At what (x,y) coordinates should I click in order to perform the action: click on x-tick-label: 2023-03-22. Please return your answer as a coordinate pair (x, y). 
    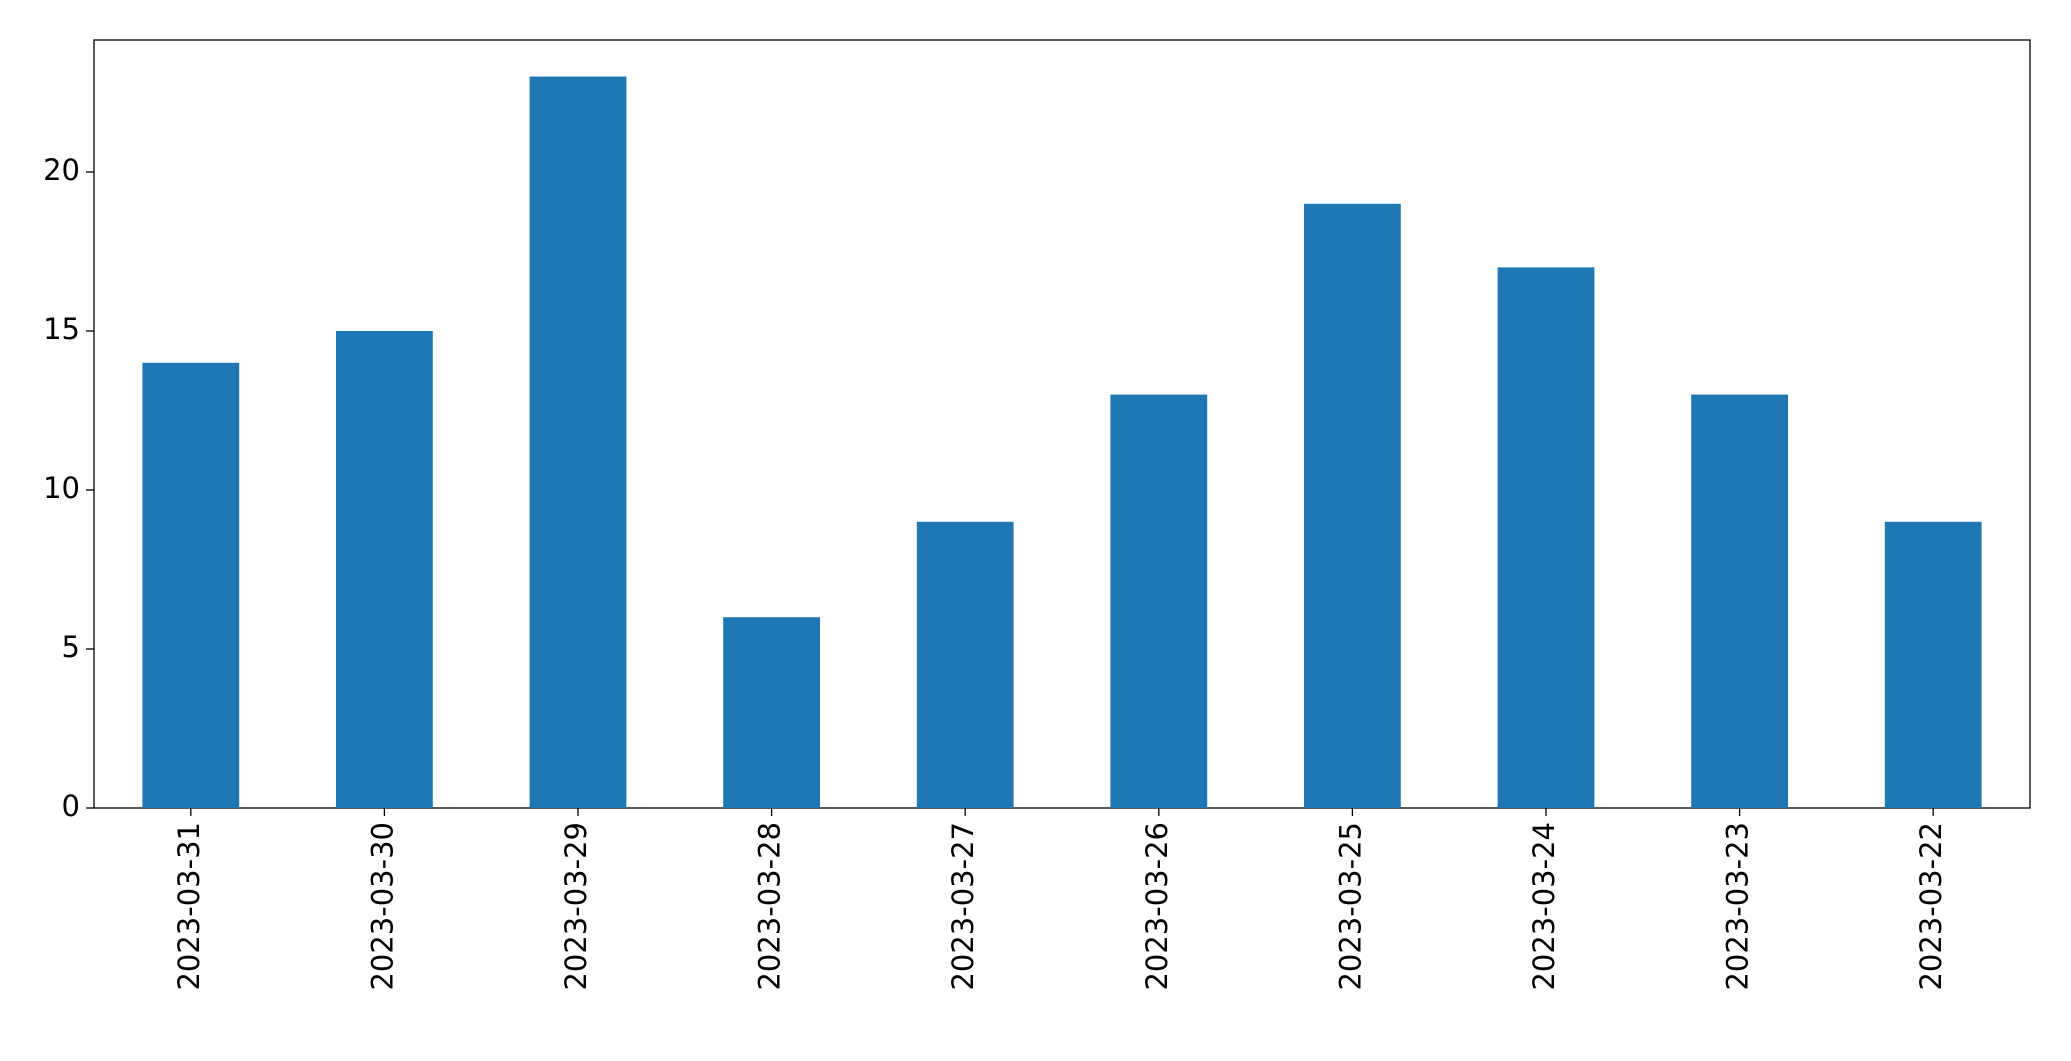
    Looking at the image, I should click on (1931, 906).